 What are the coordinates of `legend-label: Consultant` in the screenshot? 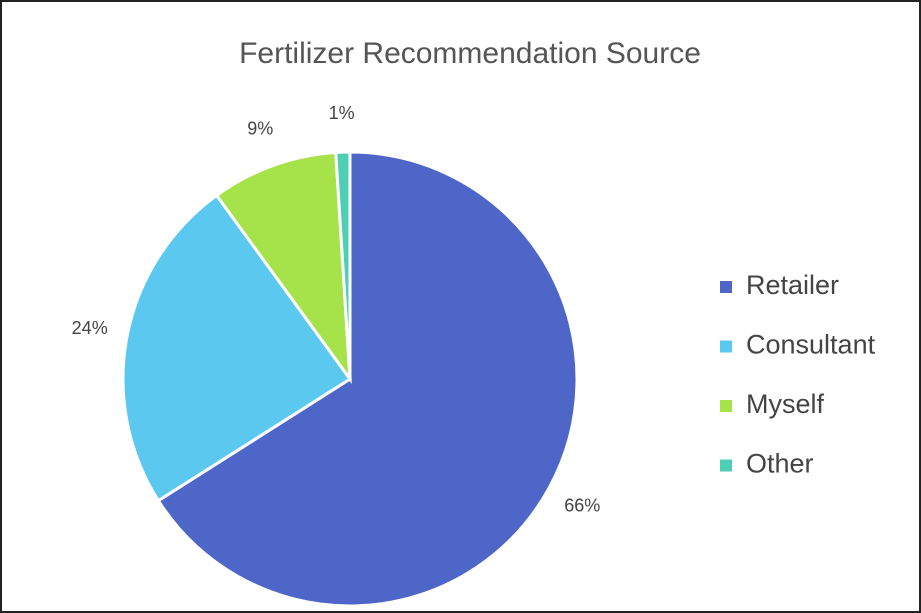 It's located at (811, 345).